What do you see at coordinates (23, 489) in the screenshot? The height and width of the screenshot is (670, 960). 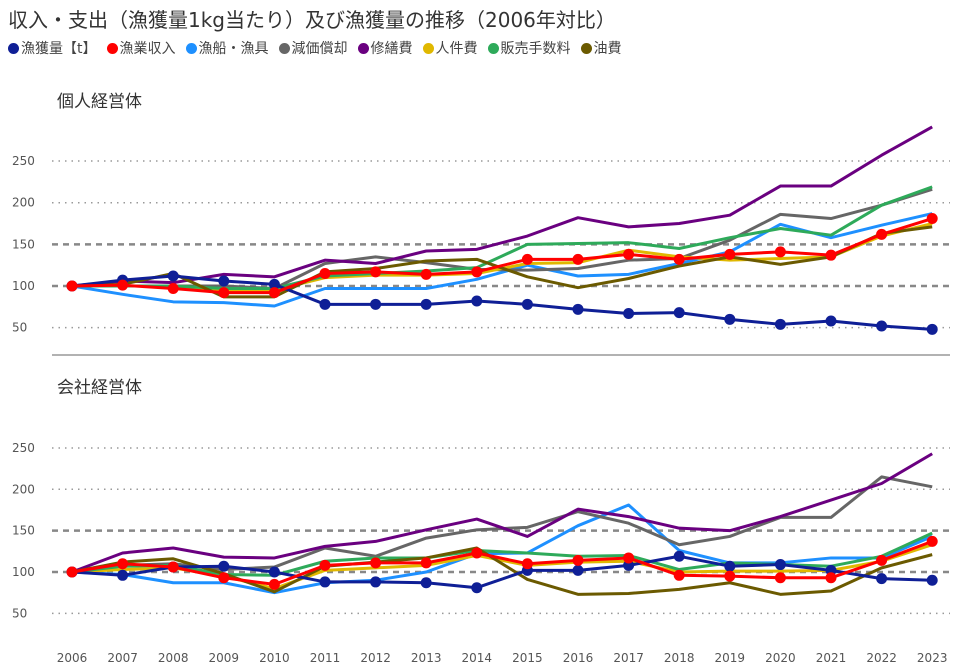 I see `y-tick-label: 200` at bounding box center [23, 489].